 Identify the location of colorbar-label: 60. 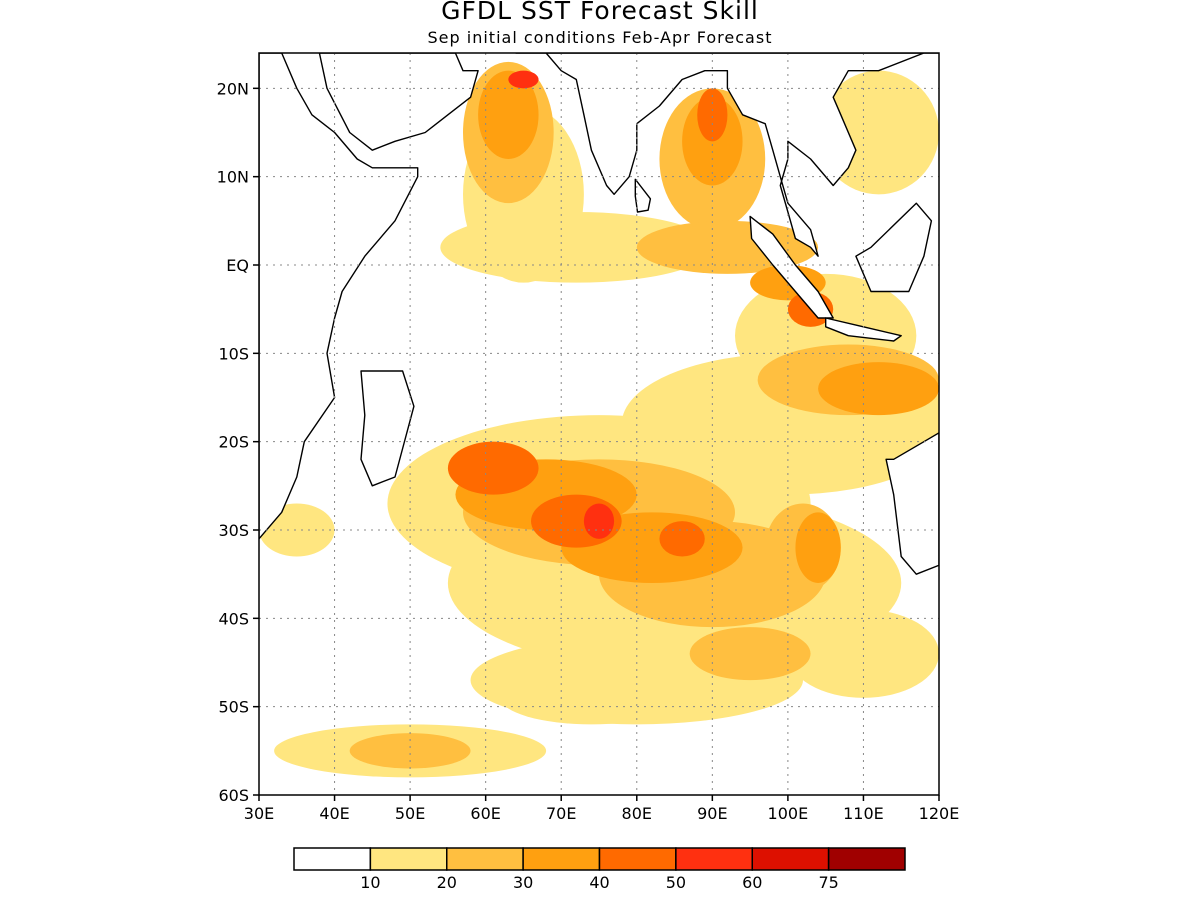
(752, 882).